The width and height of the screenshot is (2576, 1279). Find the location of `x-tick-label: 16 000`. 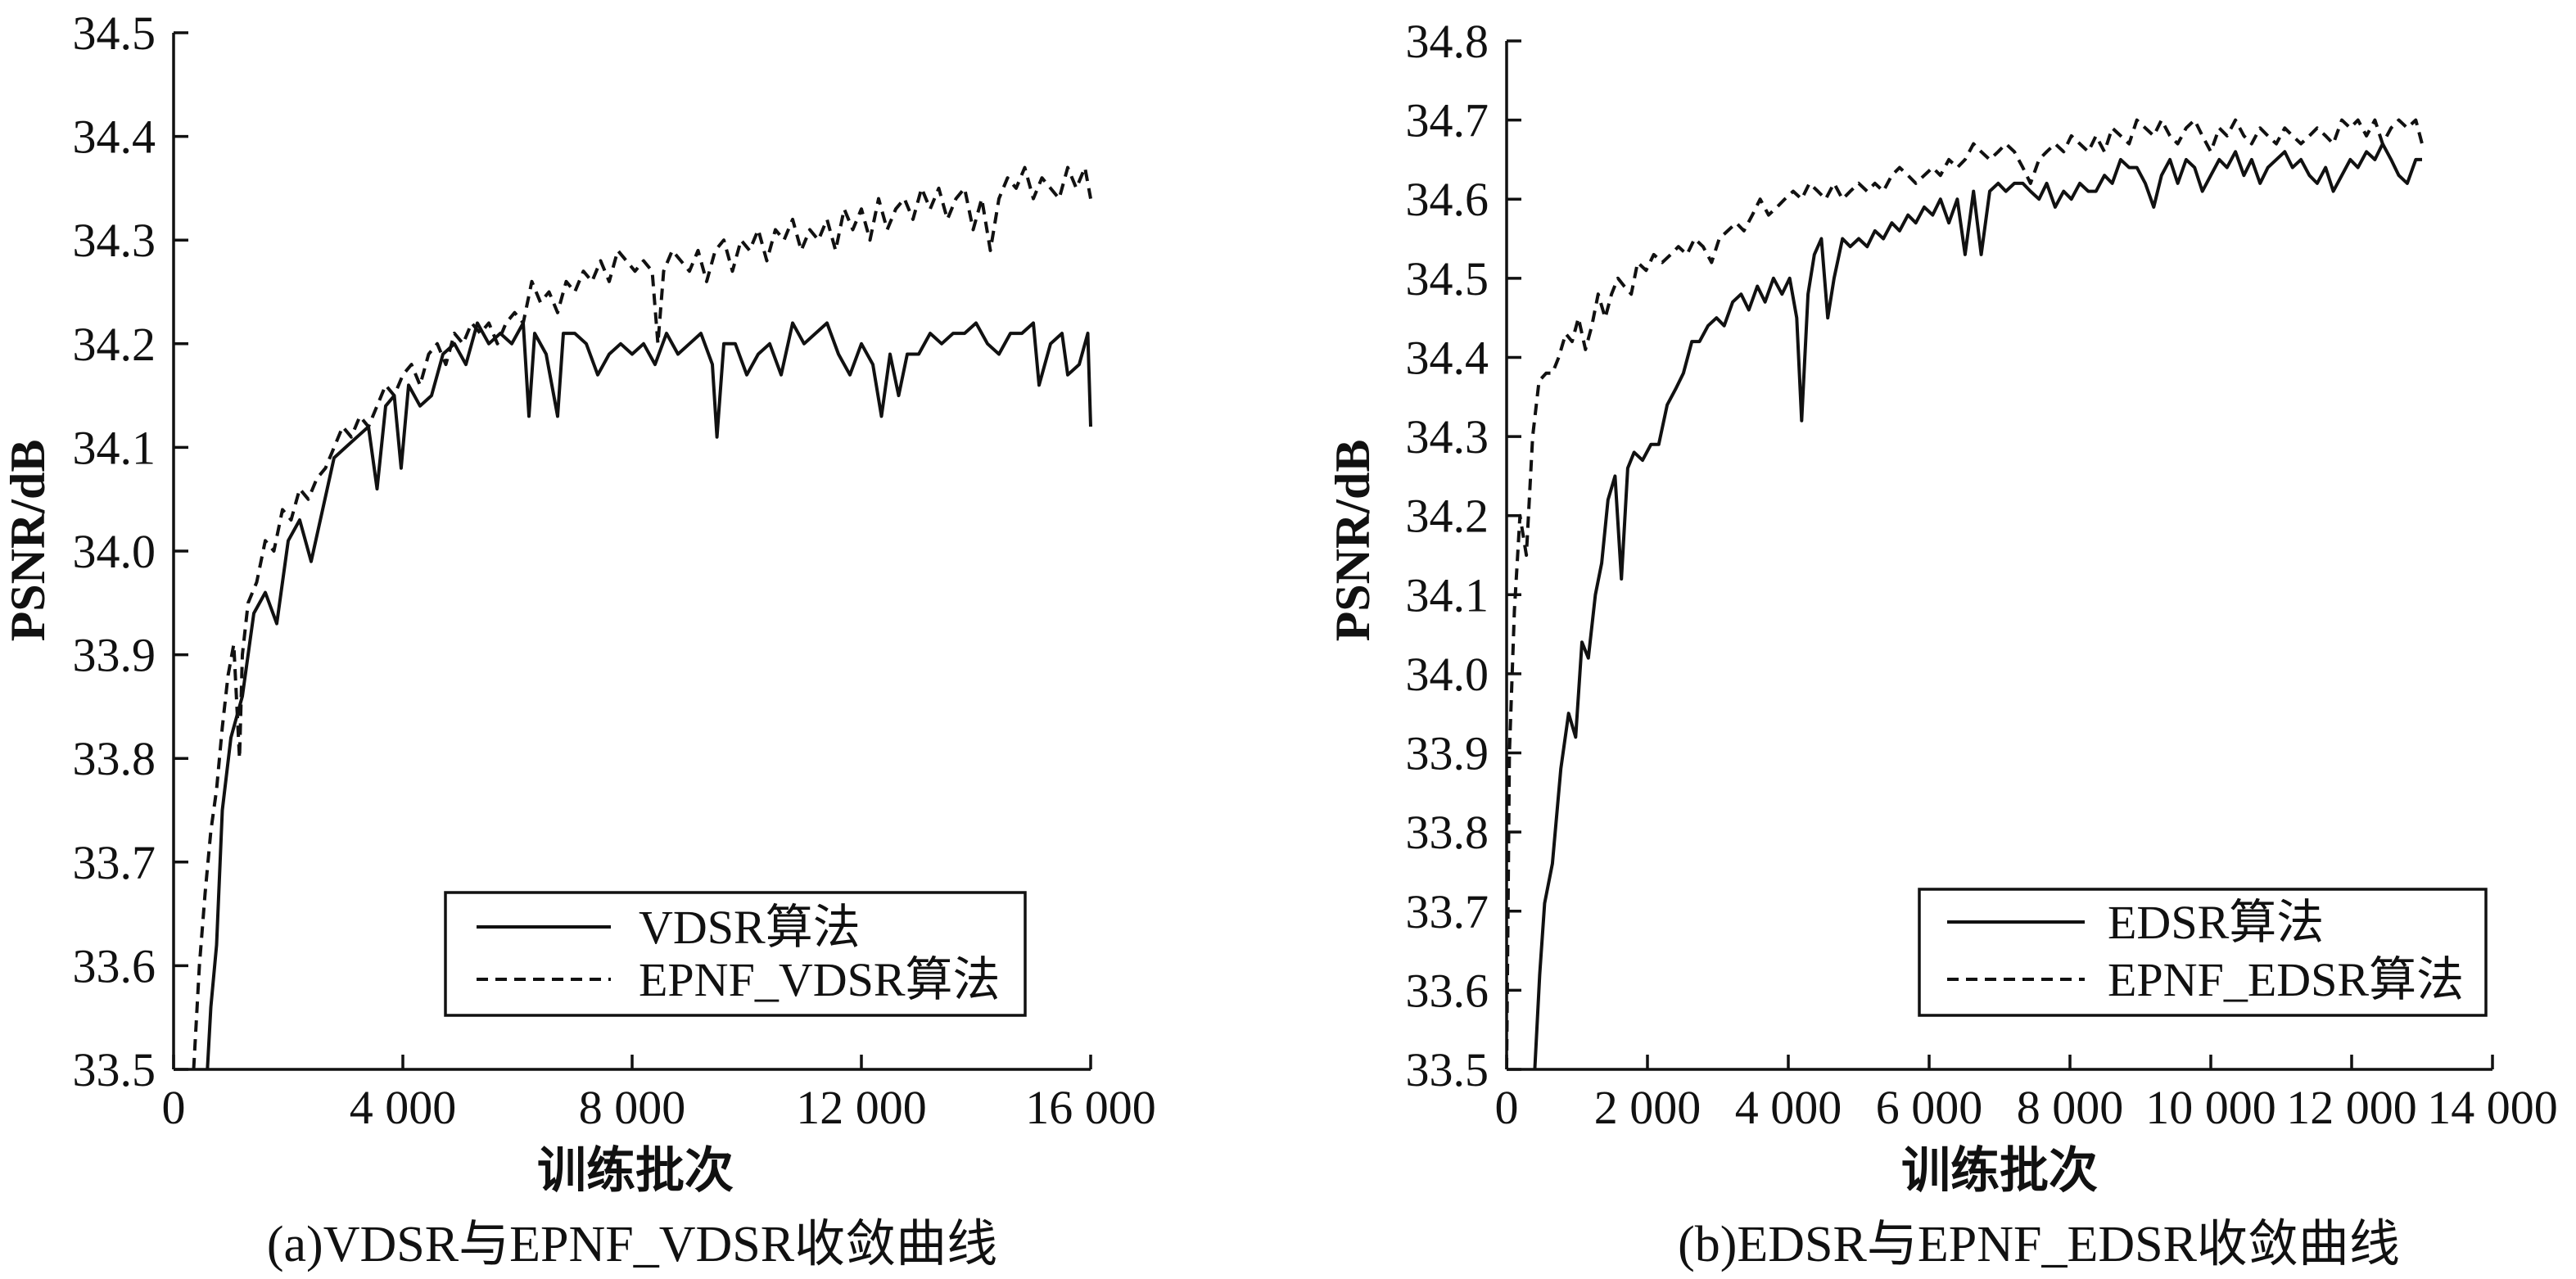

x-tick-label: 16 000 is located at coordinates (1090, 1107).